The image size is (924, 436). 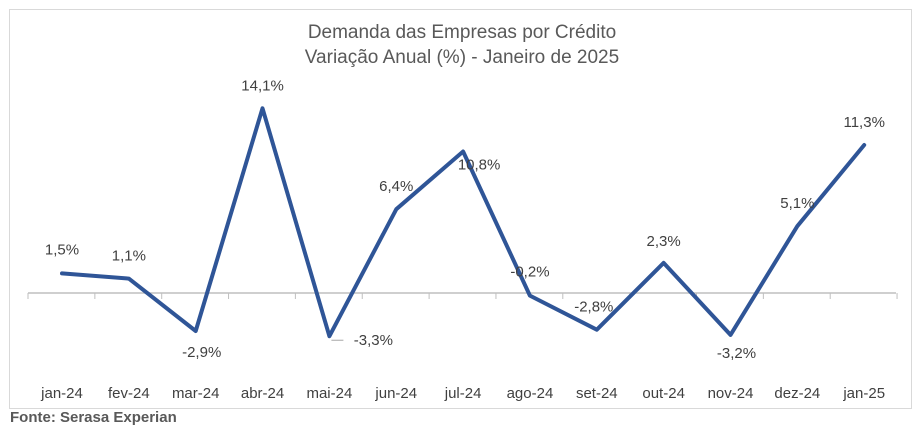 I want to click on source-note: Fonte: Serasa Experian, so click(x=93, y=417).